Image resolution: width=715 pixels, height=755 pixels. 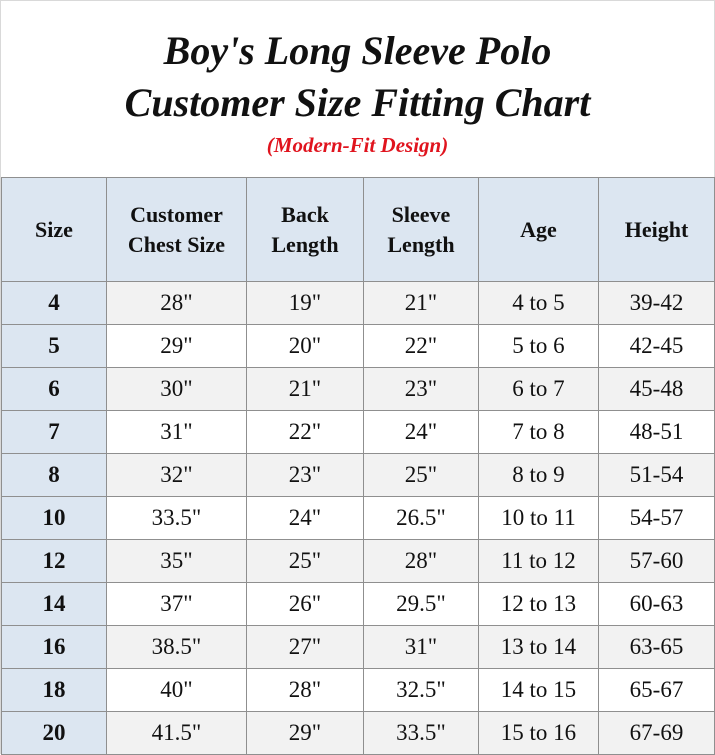 I want to click on height-cell: 48-51, so click(x=656, y=432).